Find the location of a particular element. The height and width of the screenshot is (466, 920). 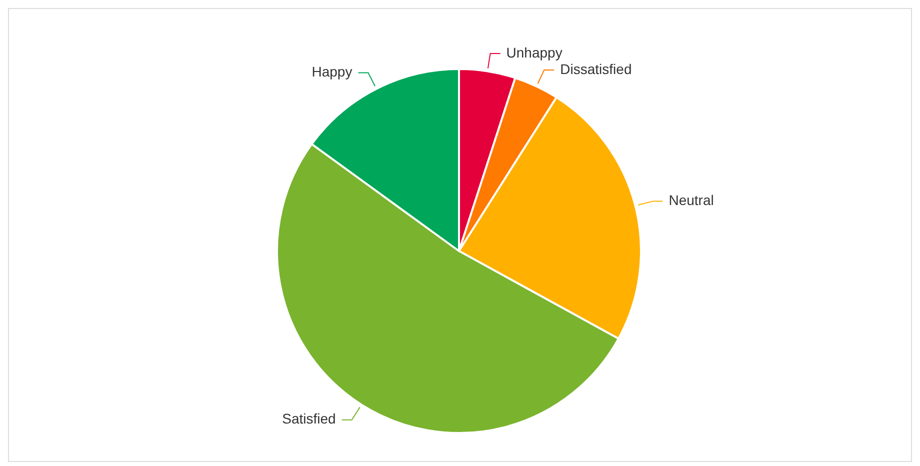

slice-label: Neutral is located at coordinates (691, 200).